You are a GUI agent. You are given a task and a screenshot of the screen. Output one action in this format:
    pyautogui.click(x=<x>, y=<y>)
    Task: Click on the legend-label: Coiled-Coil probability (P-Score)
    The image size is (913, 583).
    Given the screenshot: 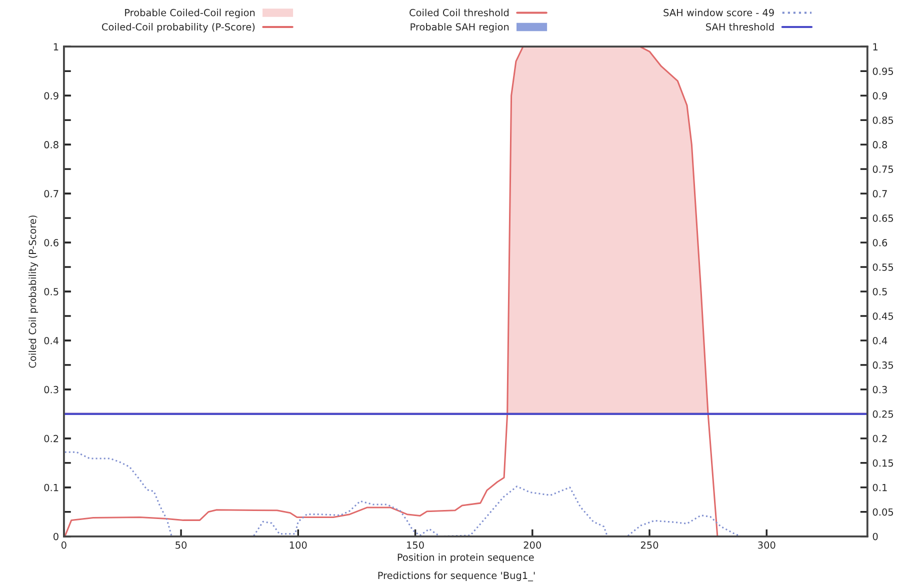 What is the action you would take?
    pyautogui.click(x=178, y=27)
    